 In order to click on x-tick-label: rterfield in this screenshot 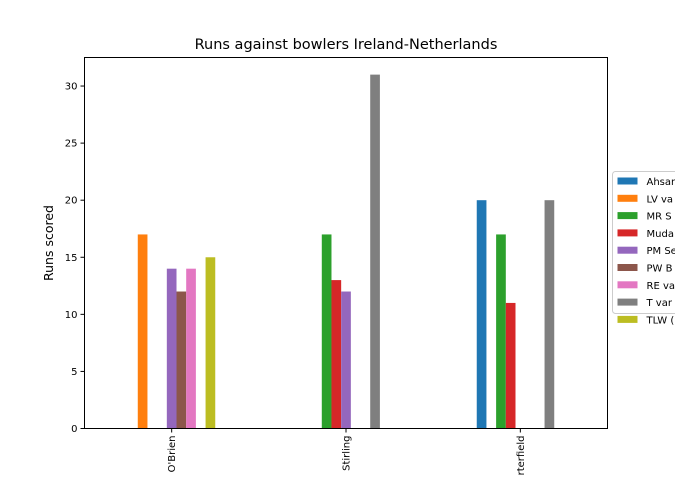, I will do `click(521, 456)`.